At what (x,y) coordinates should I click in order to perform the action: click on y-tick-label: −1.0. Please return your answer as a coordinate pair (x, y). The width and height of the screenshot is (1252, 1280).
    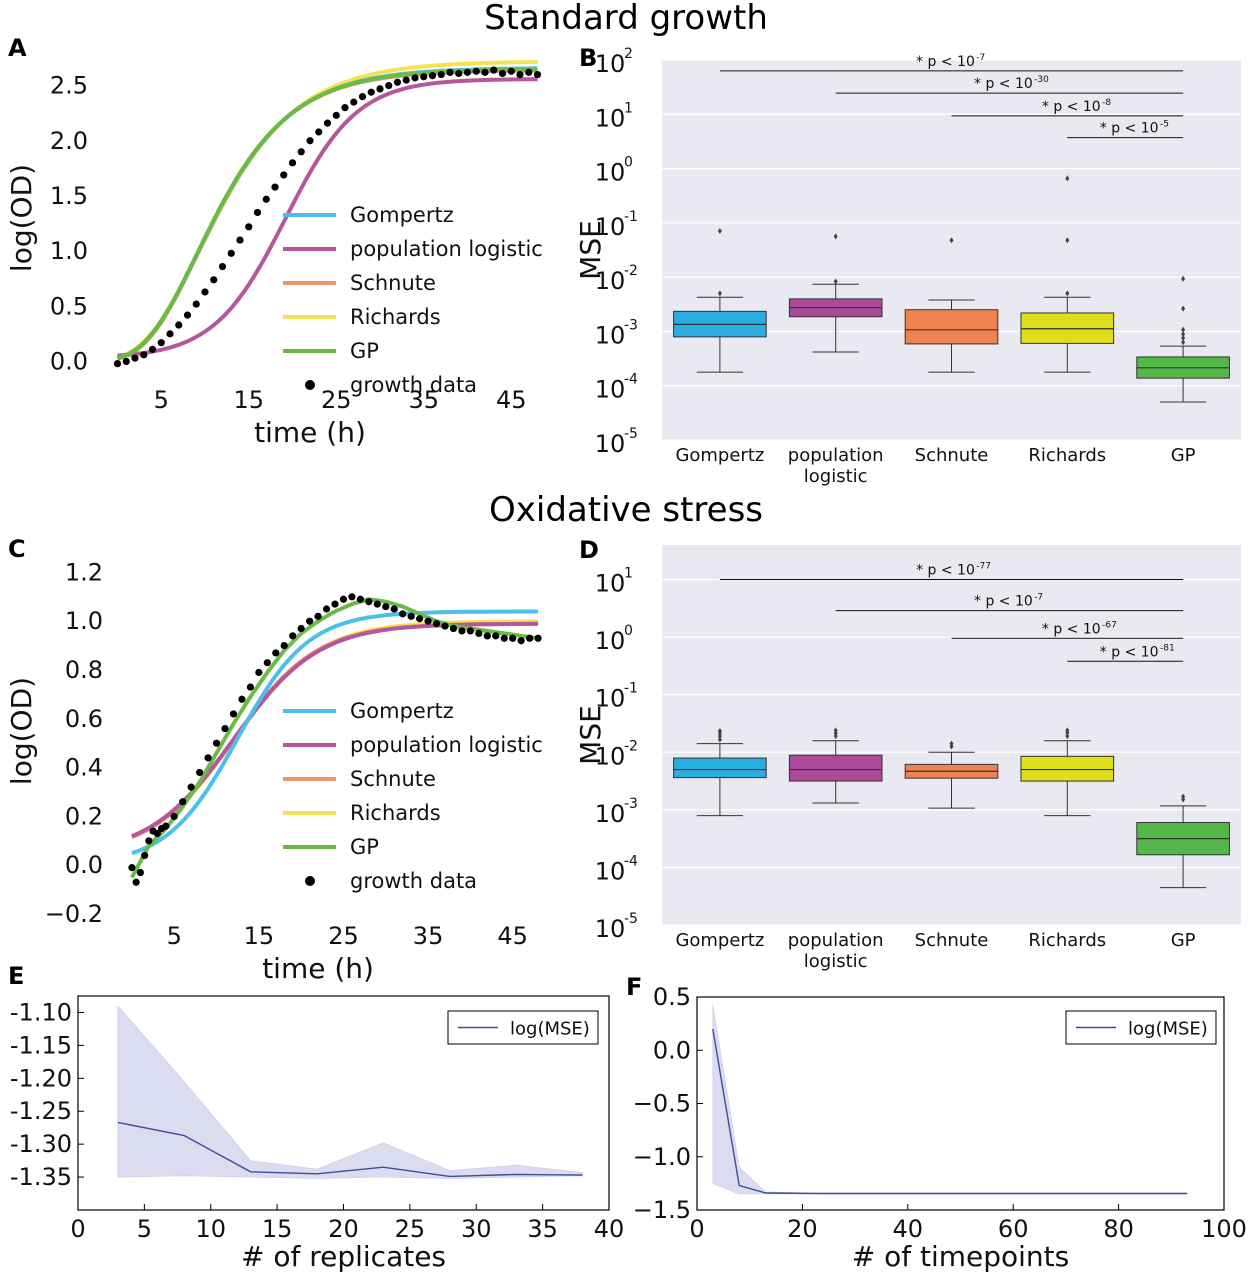
    Looking at the image, I should click on (662, 1157).